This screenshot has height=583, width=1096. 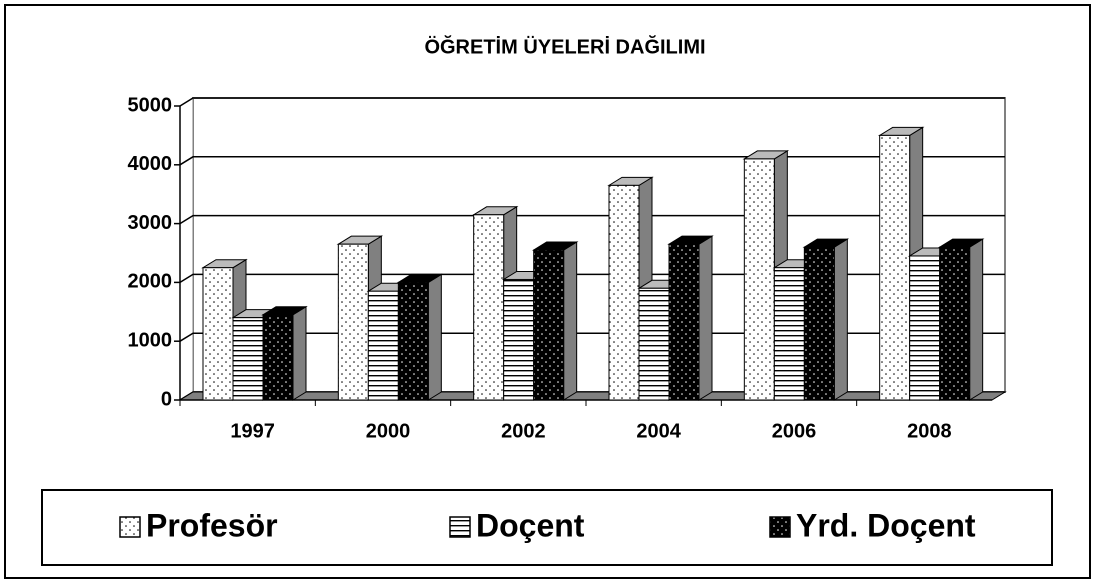 What do you see at coordinates (186, 249) in the screenshot?
I see `side-wall` at bounding box center [186, 249].